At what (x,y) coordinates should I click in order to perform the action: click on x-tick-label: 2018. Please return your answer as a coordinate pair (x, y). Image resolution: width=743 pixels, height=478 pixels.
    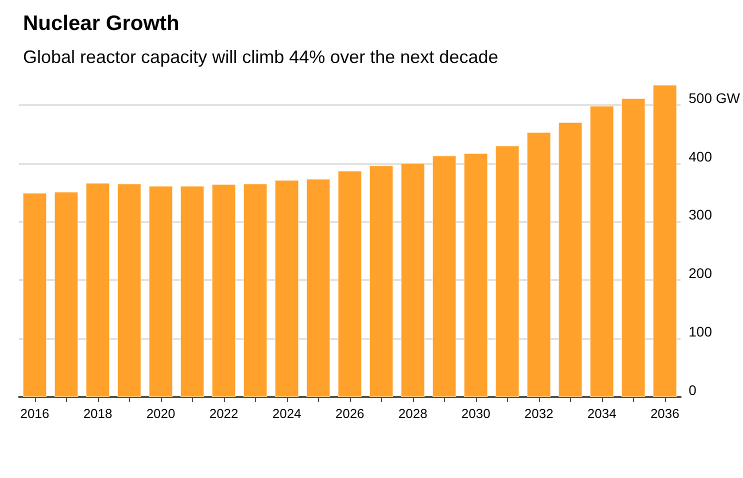
    Looking at the image, I should click on (97, 413).